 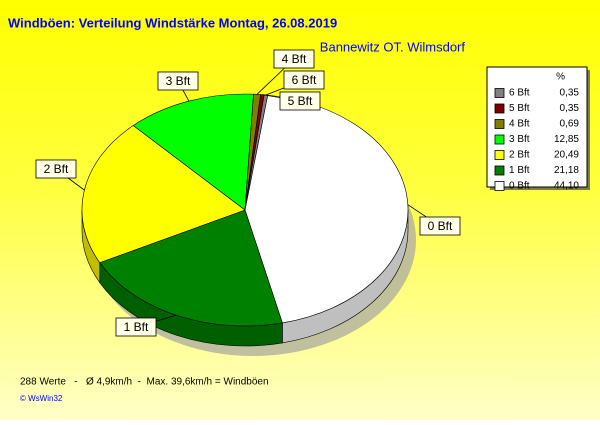 What do you see at coordinates (566, 155) in the screenshot?
I see `legend-value: 20,49` at bounding box center [566, 155].